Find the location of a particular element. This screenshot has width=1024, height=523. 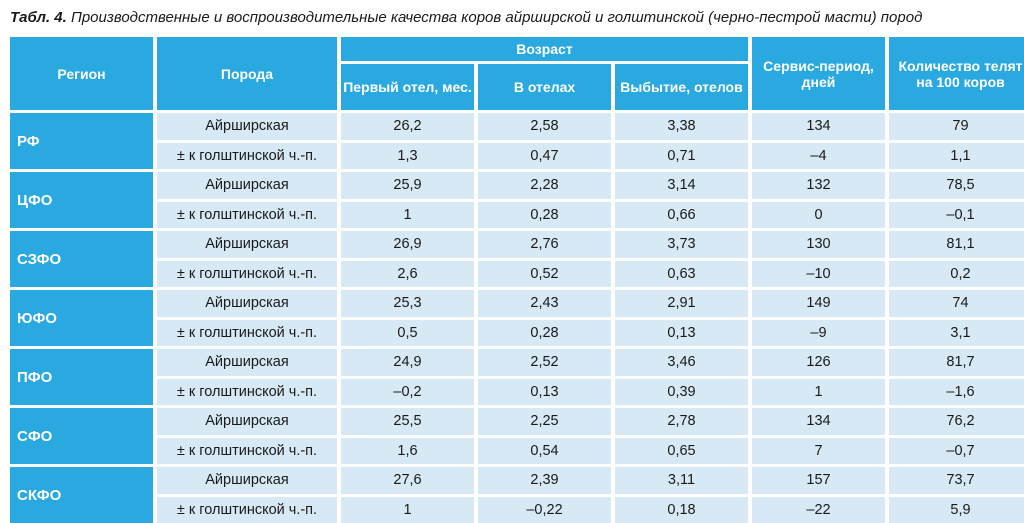

first-calving-cell: 26,9 is located at coordinates (407, 244).